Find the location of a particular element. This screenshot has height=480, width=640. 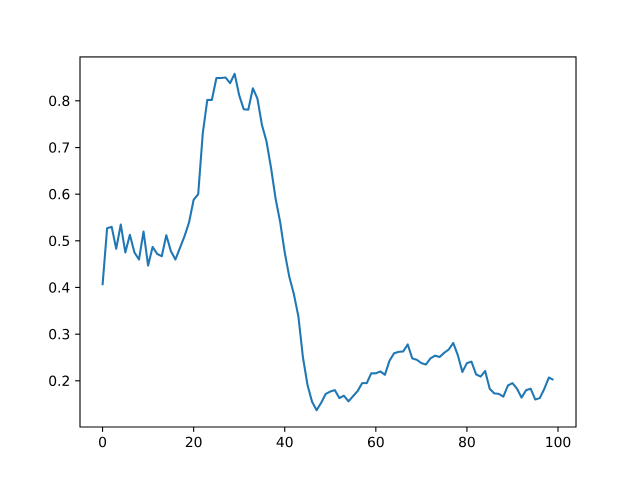

y-tick-label: 0.8 is located at coordinates (59, 101).